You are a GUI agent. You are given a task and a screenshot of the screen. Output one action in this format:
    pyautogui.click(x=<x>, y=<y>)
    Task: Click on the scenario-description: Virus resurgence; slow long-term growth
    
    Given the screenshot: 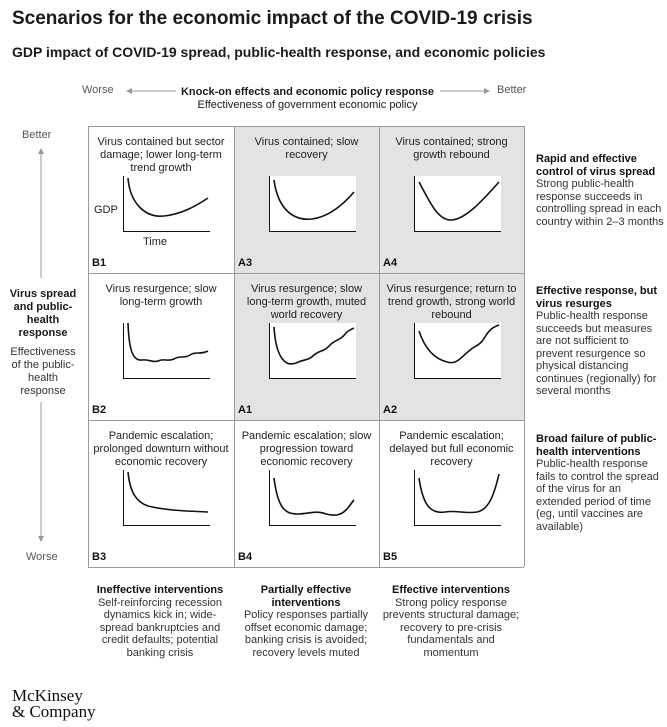 What is the action you would take?
    pyautogui.click(x=161, y=295)
    